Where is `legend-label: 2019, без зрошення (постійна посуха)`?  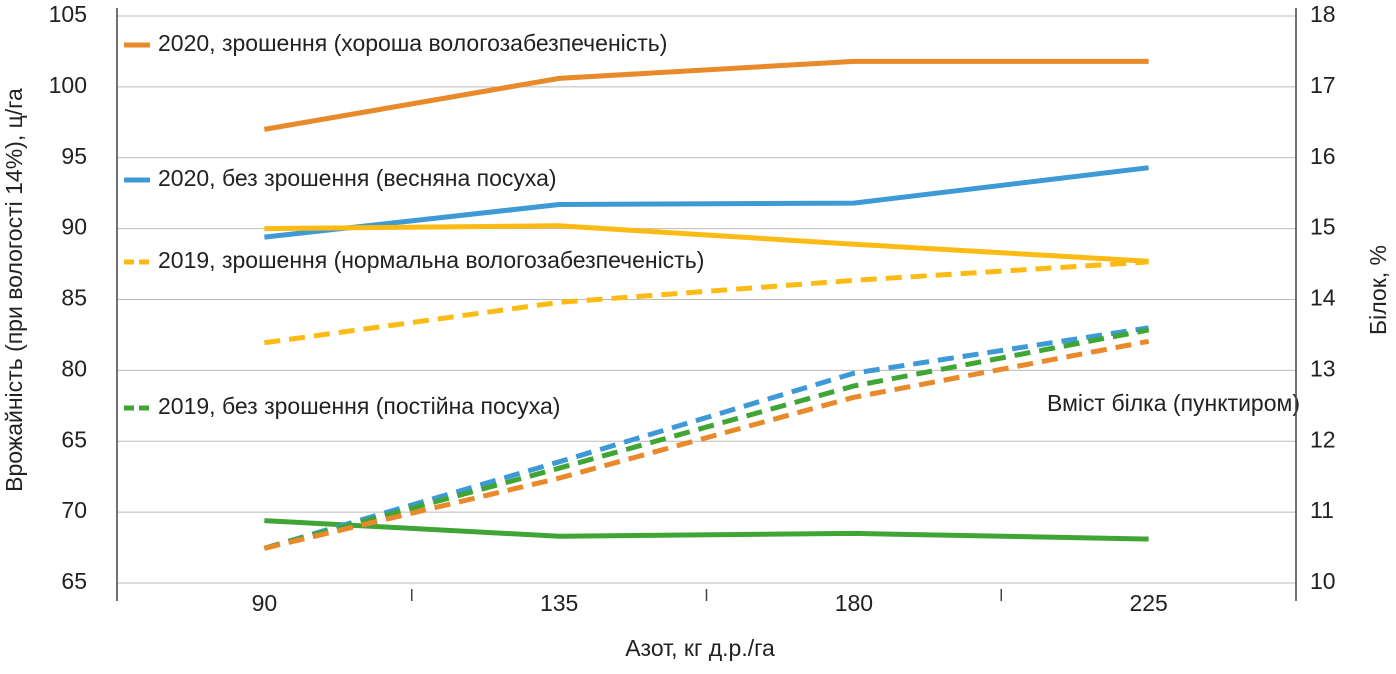
legend-label: 2019, без зрошення (постійна посуха) is located at coordinates (359, 406).